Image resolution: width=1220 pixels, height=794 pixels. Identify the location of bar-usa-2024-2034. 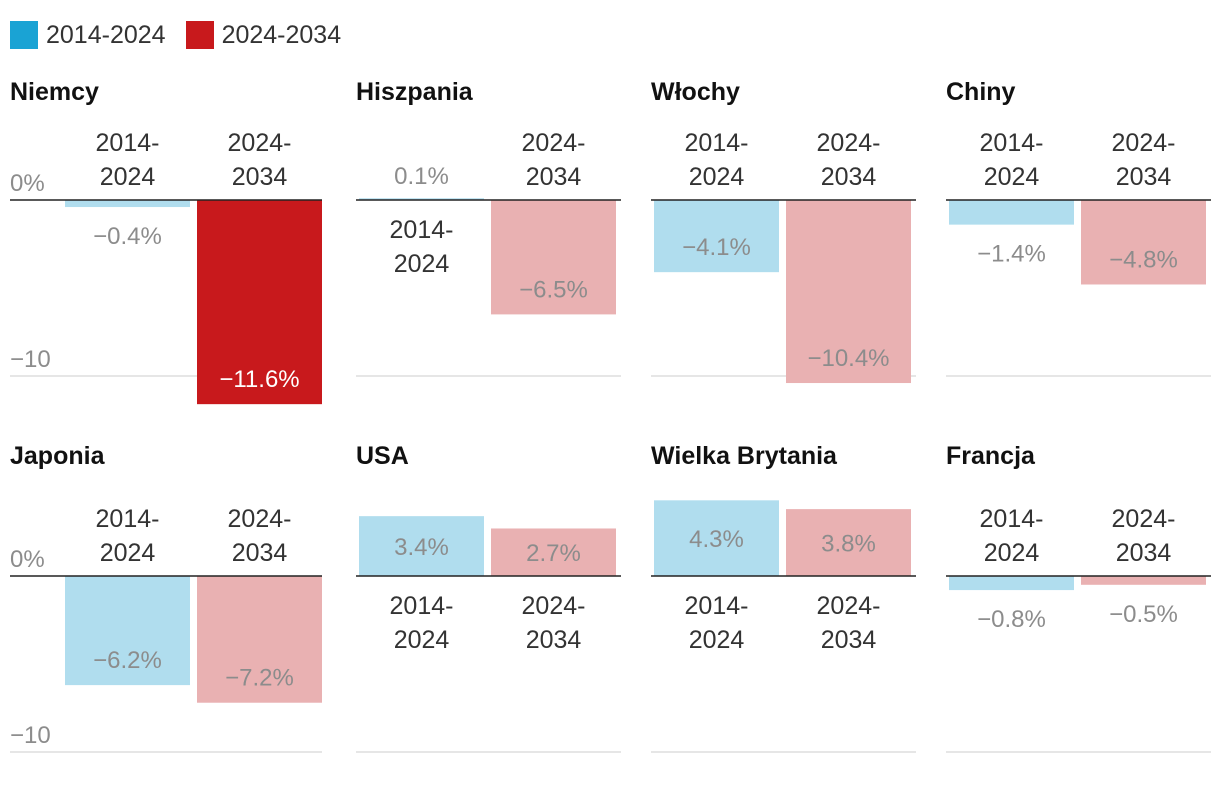
(553, 552).